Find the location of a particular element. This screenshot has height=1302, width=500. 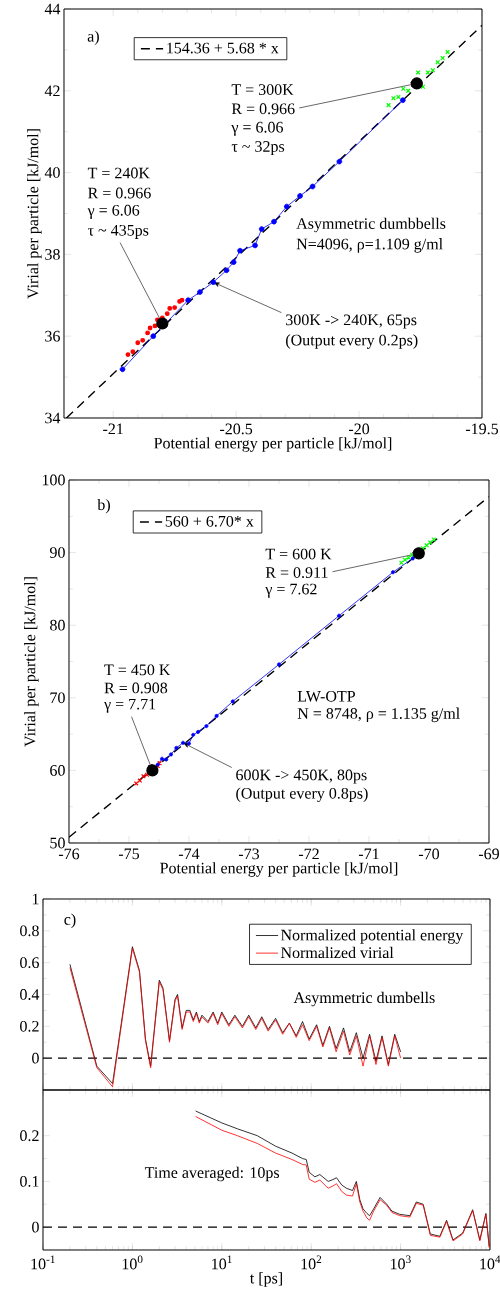

x-axis-title: t [ps] is located at coordinates (265, 1279).